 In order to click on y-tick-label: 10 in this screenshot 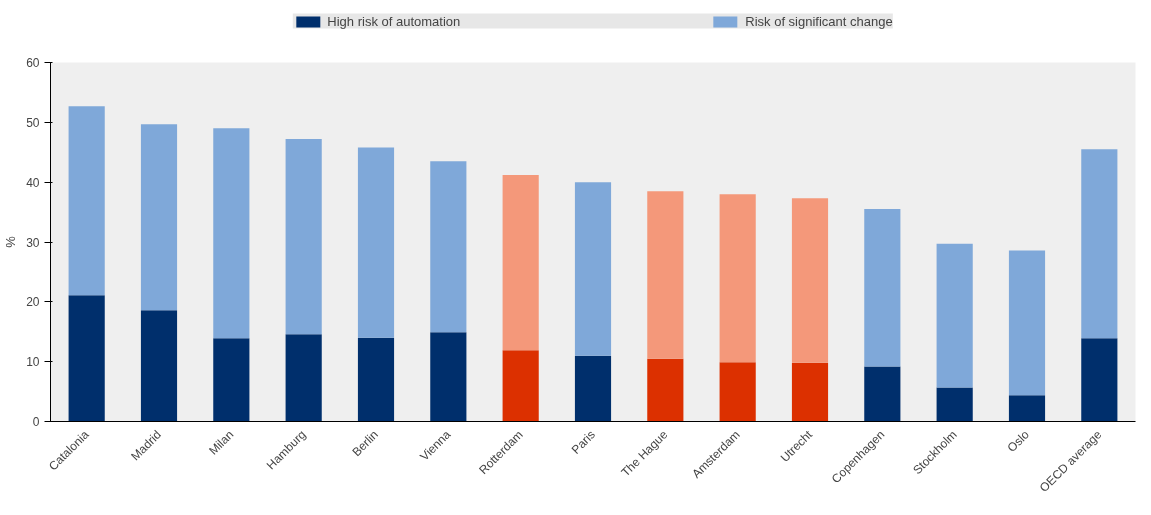, I will do `click(33, 362)`.